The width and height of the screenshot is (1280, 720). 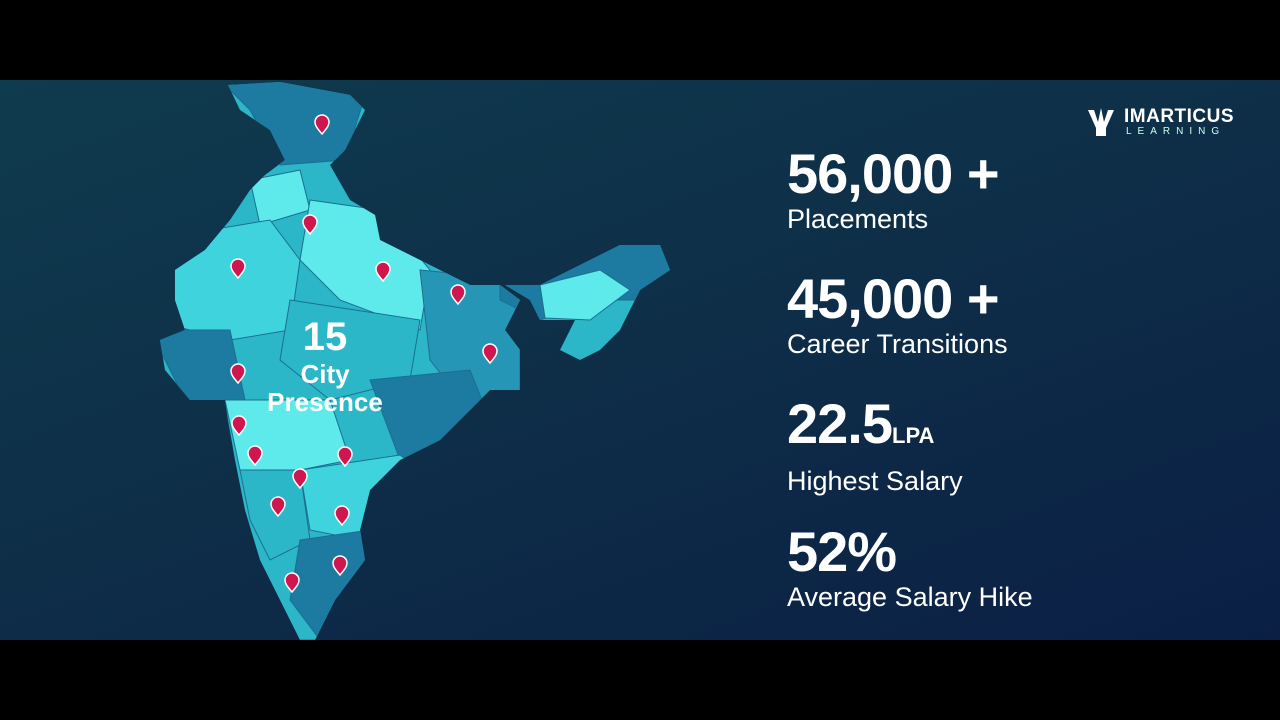 I want to click on logo: IMARTICUS LEARNING, so click(x=1160, y=124).